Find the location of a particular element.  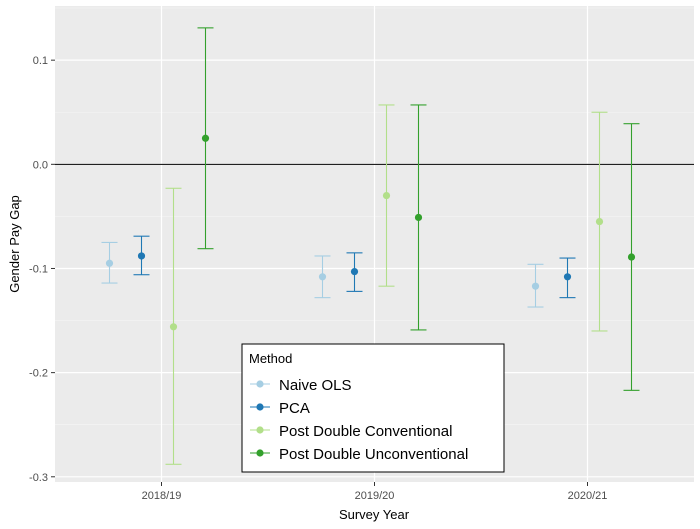

legend-item: Post Double Unconventional is located at coordinates (359, 454).